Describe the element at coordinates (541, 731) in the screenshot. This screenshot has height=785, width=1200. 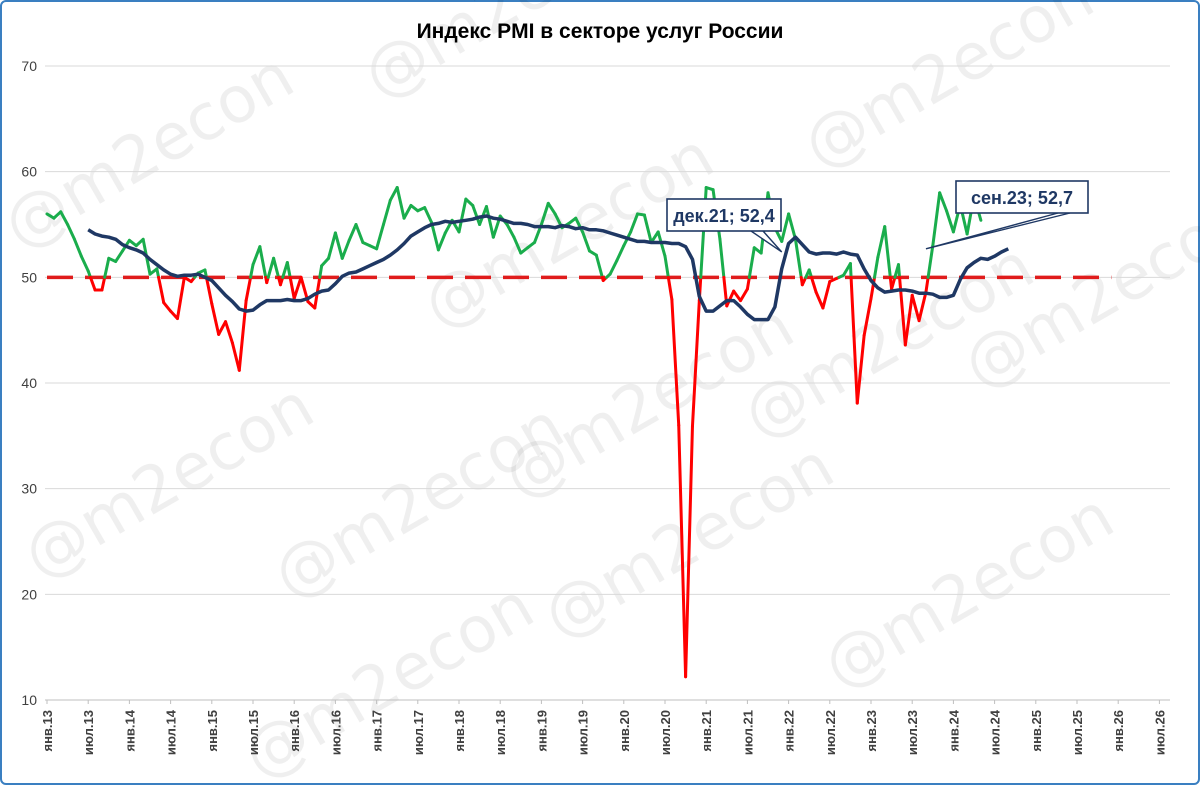
I see `x-tick-label: янв.19` at that location.